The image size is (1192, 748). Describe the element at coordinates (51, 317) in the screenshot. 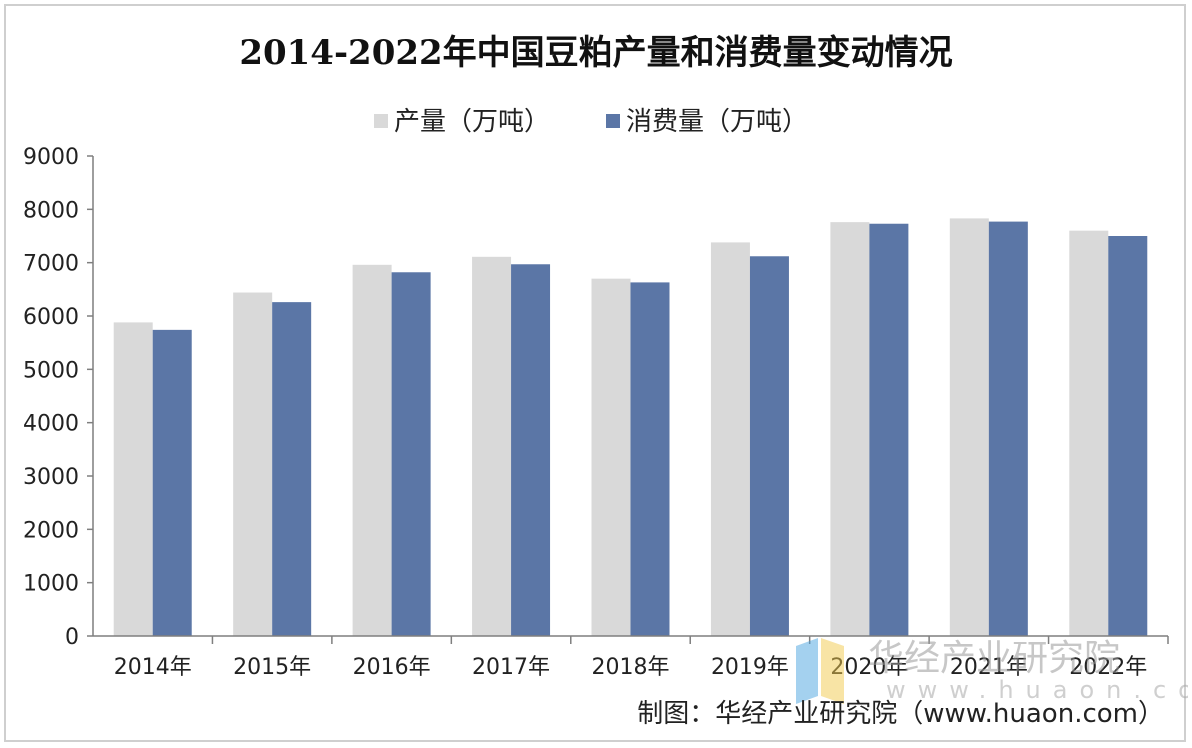

I see `y-tick-label: 6000` at that location.